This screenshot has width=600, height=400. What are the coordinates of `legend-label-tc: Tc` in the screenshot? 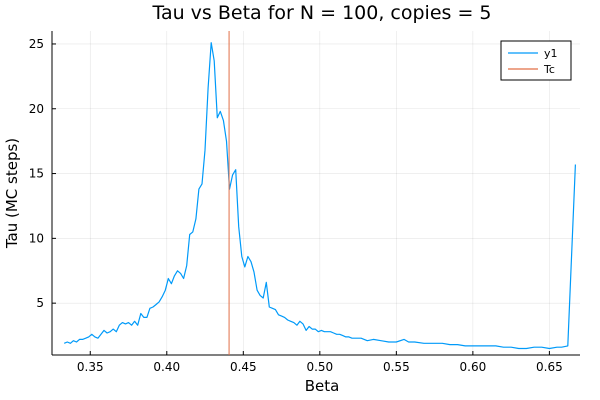 It's located at (549, 69).